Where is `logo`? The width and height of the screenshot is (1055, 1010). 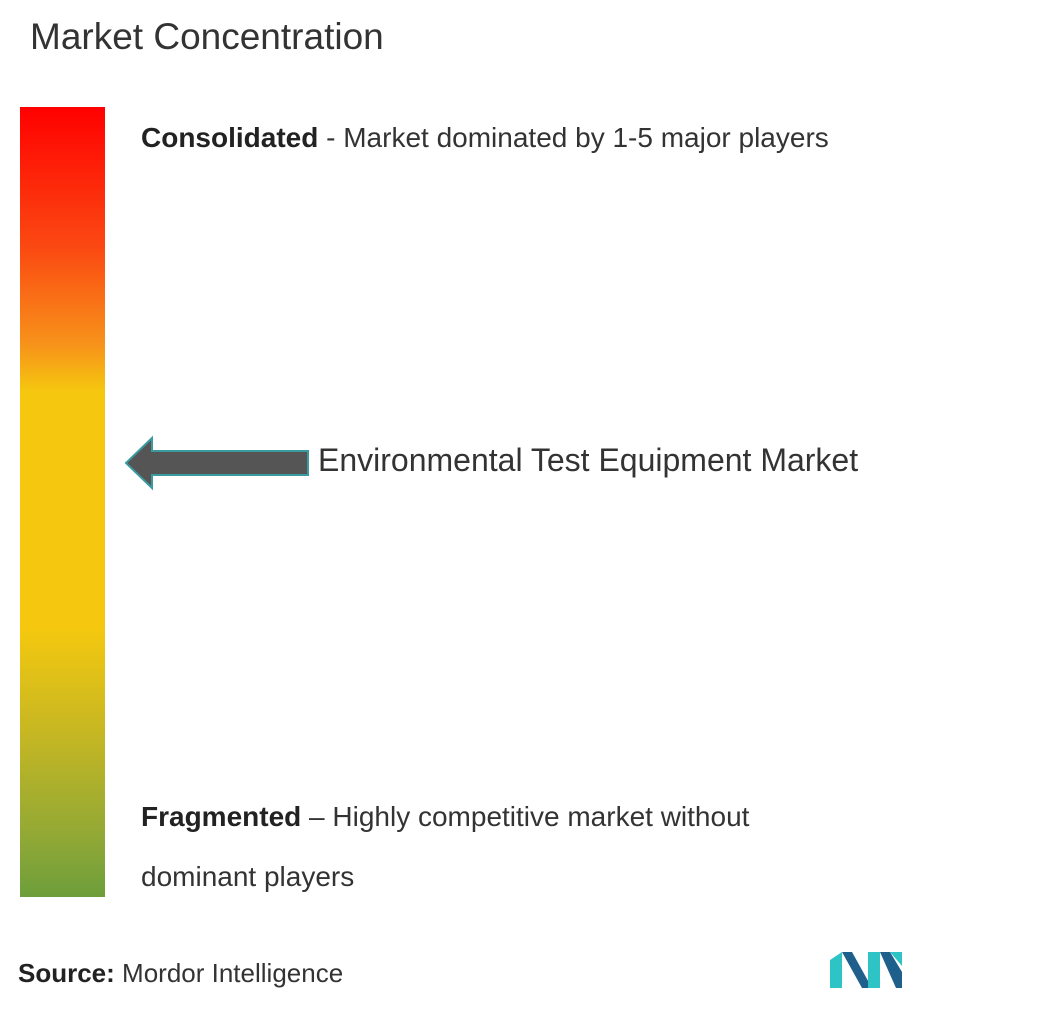
logo is located at coordinates (866, 970).